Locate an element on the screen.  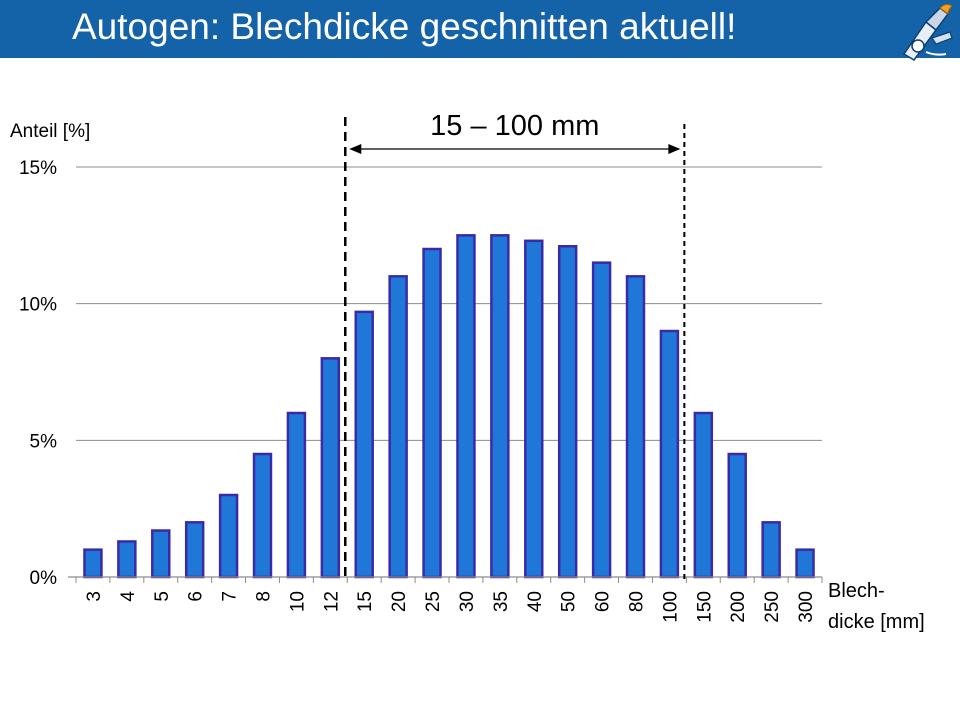
x-axis-label-line1: Blech- is located at coordinates (856, 591).